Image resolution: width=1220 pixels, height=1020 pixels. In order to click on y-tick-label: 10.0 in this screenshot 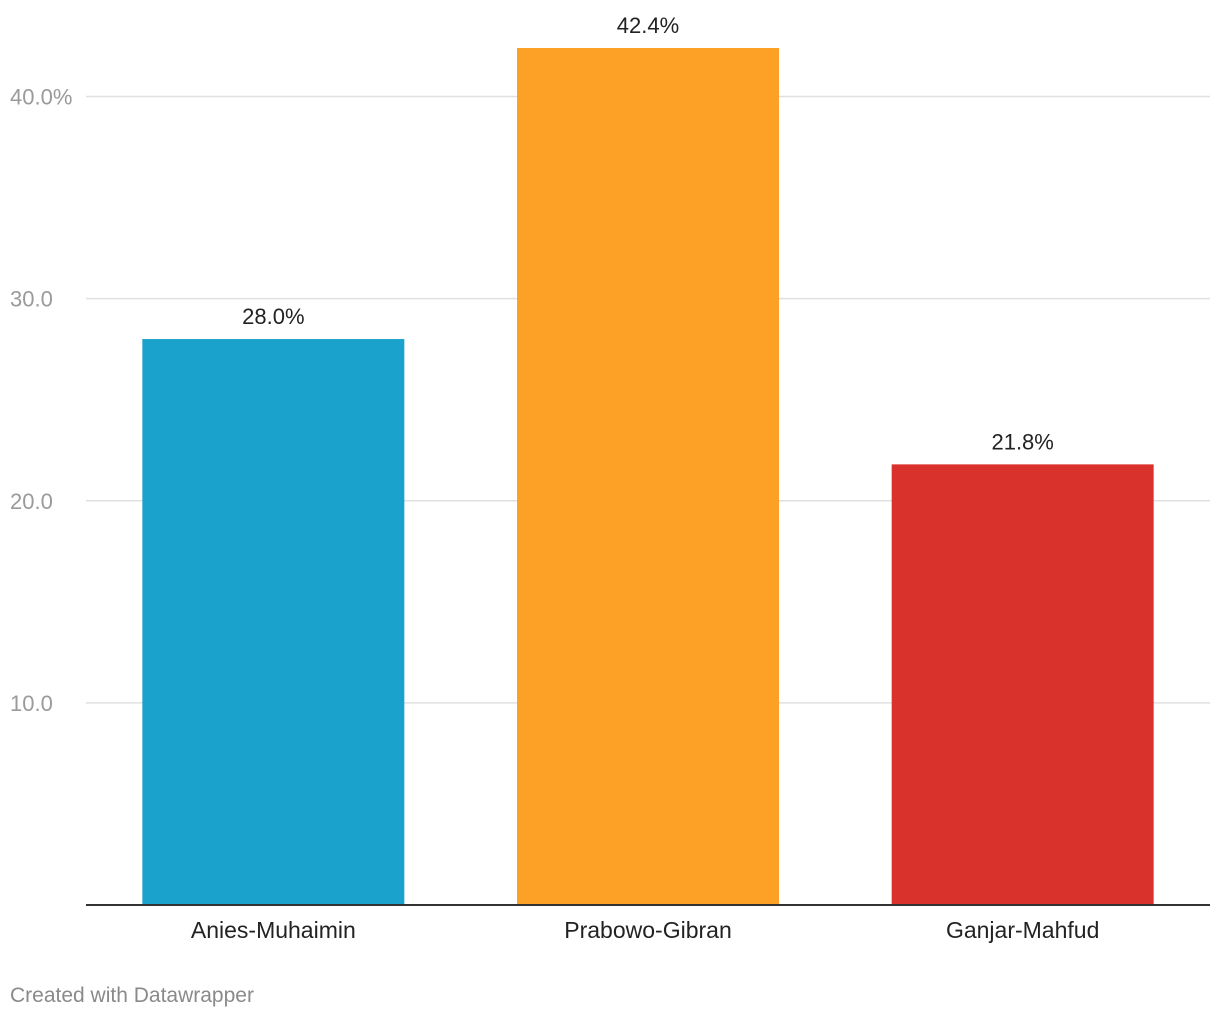, I will do `click(31, 703)`.